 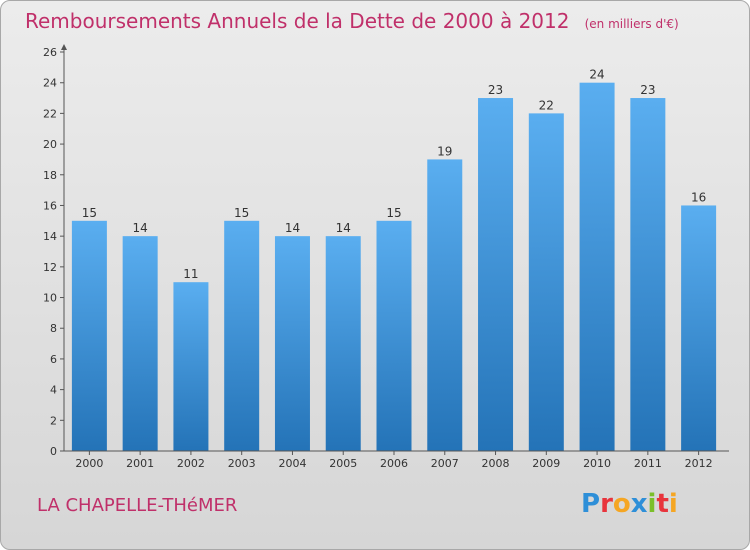 I want to click on value-label-2006: 15, so click(x=393, y=213).